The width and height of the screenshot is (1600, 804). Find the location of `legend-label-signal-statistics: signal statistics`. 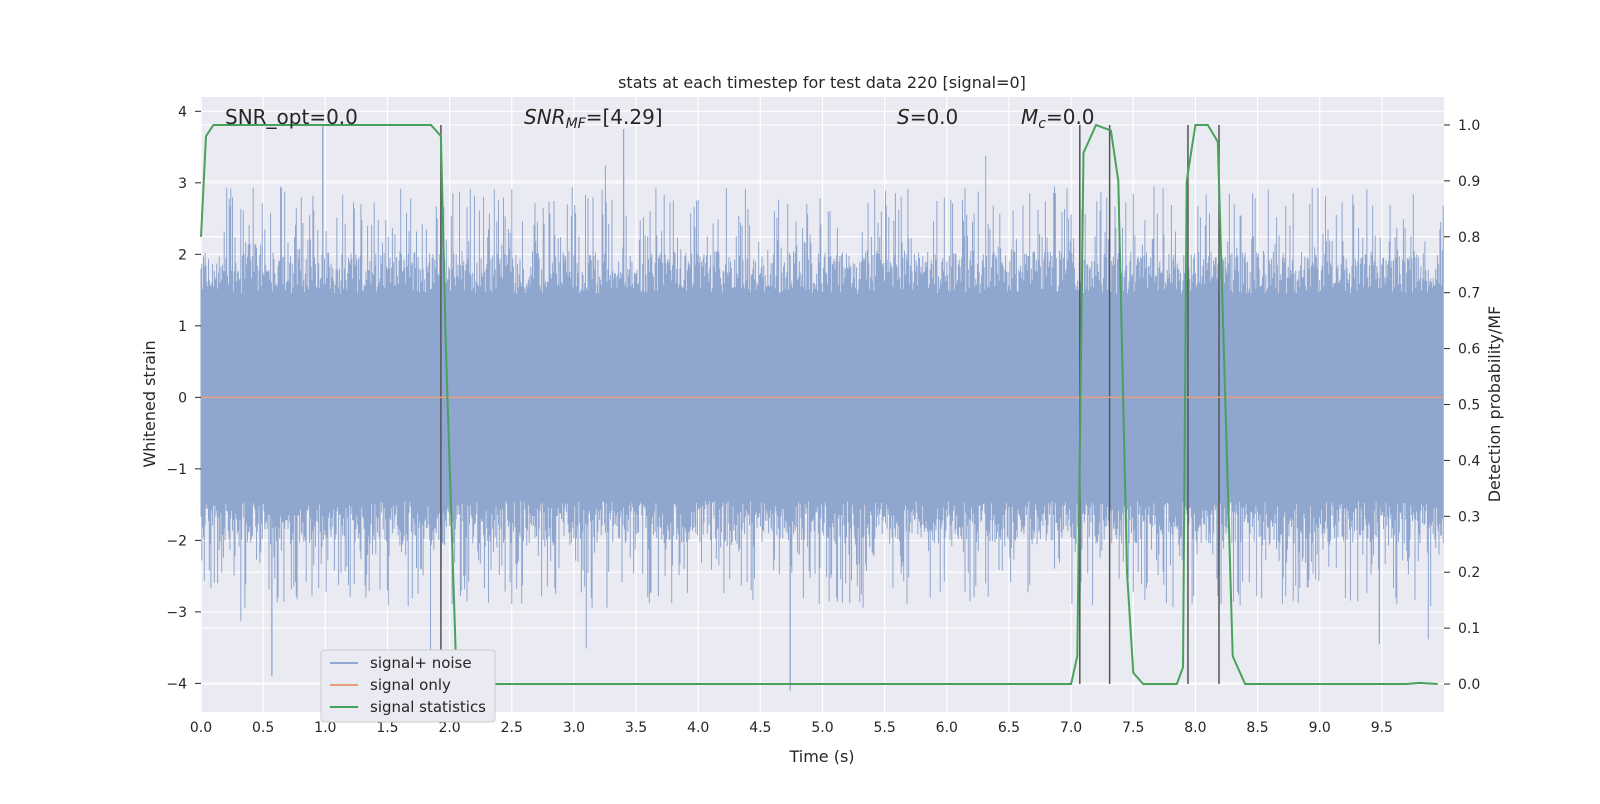

legend-label-signal-statistics: signal statistics is located at coordinates (428, 707).